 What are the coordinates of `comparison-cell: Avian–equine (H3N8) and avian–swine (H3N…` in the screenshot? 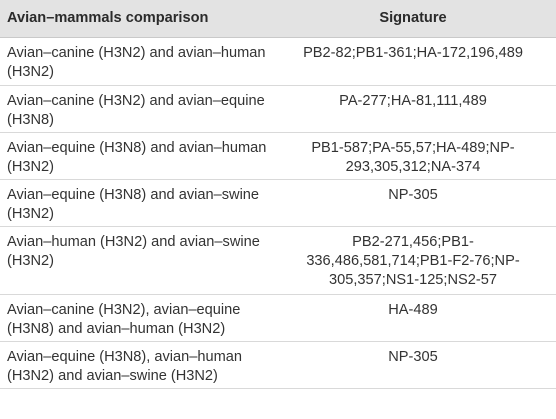 It's located at (133, 204).